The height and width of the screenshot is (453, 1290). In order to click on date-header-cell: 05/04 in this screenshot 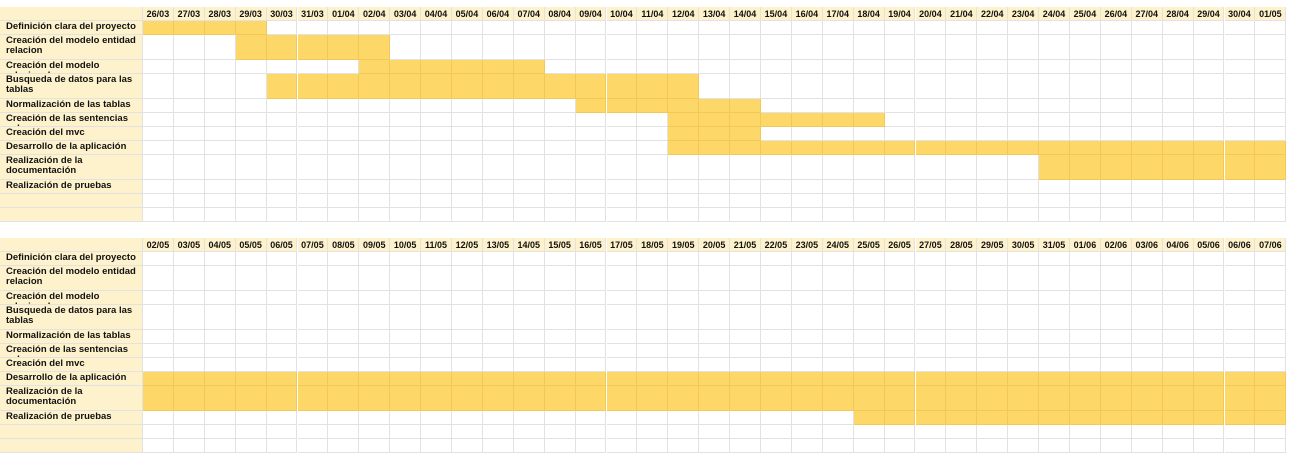, I will do `click(467, 14)`.